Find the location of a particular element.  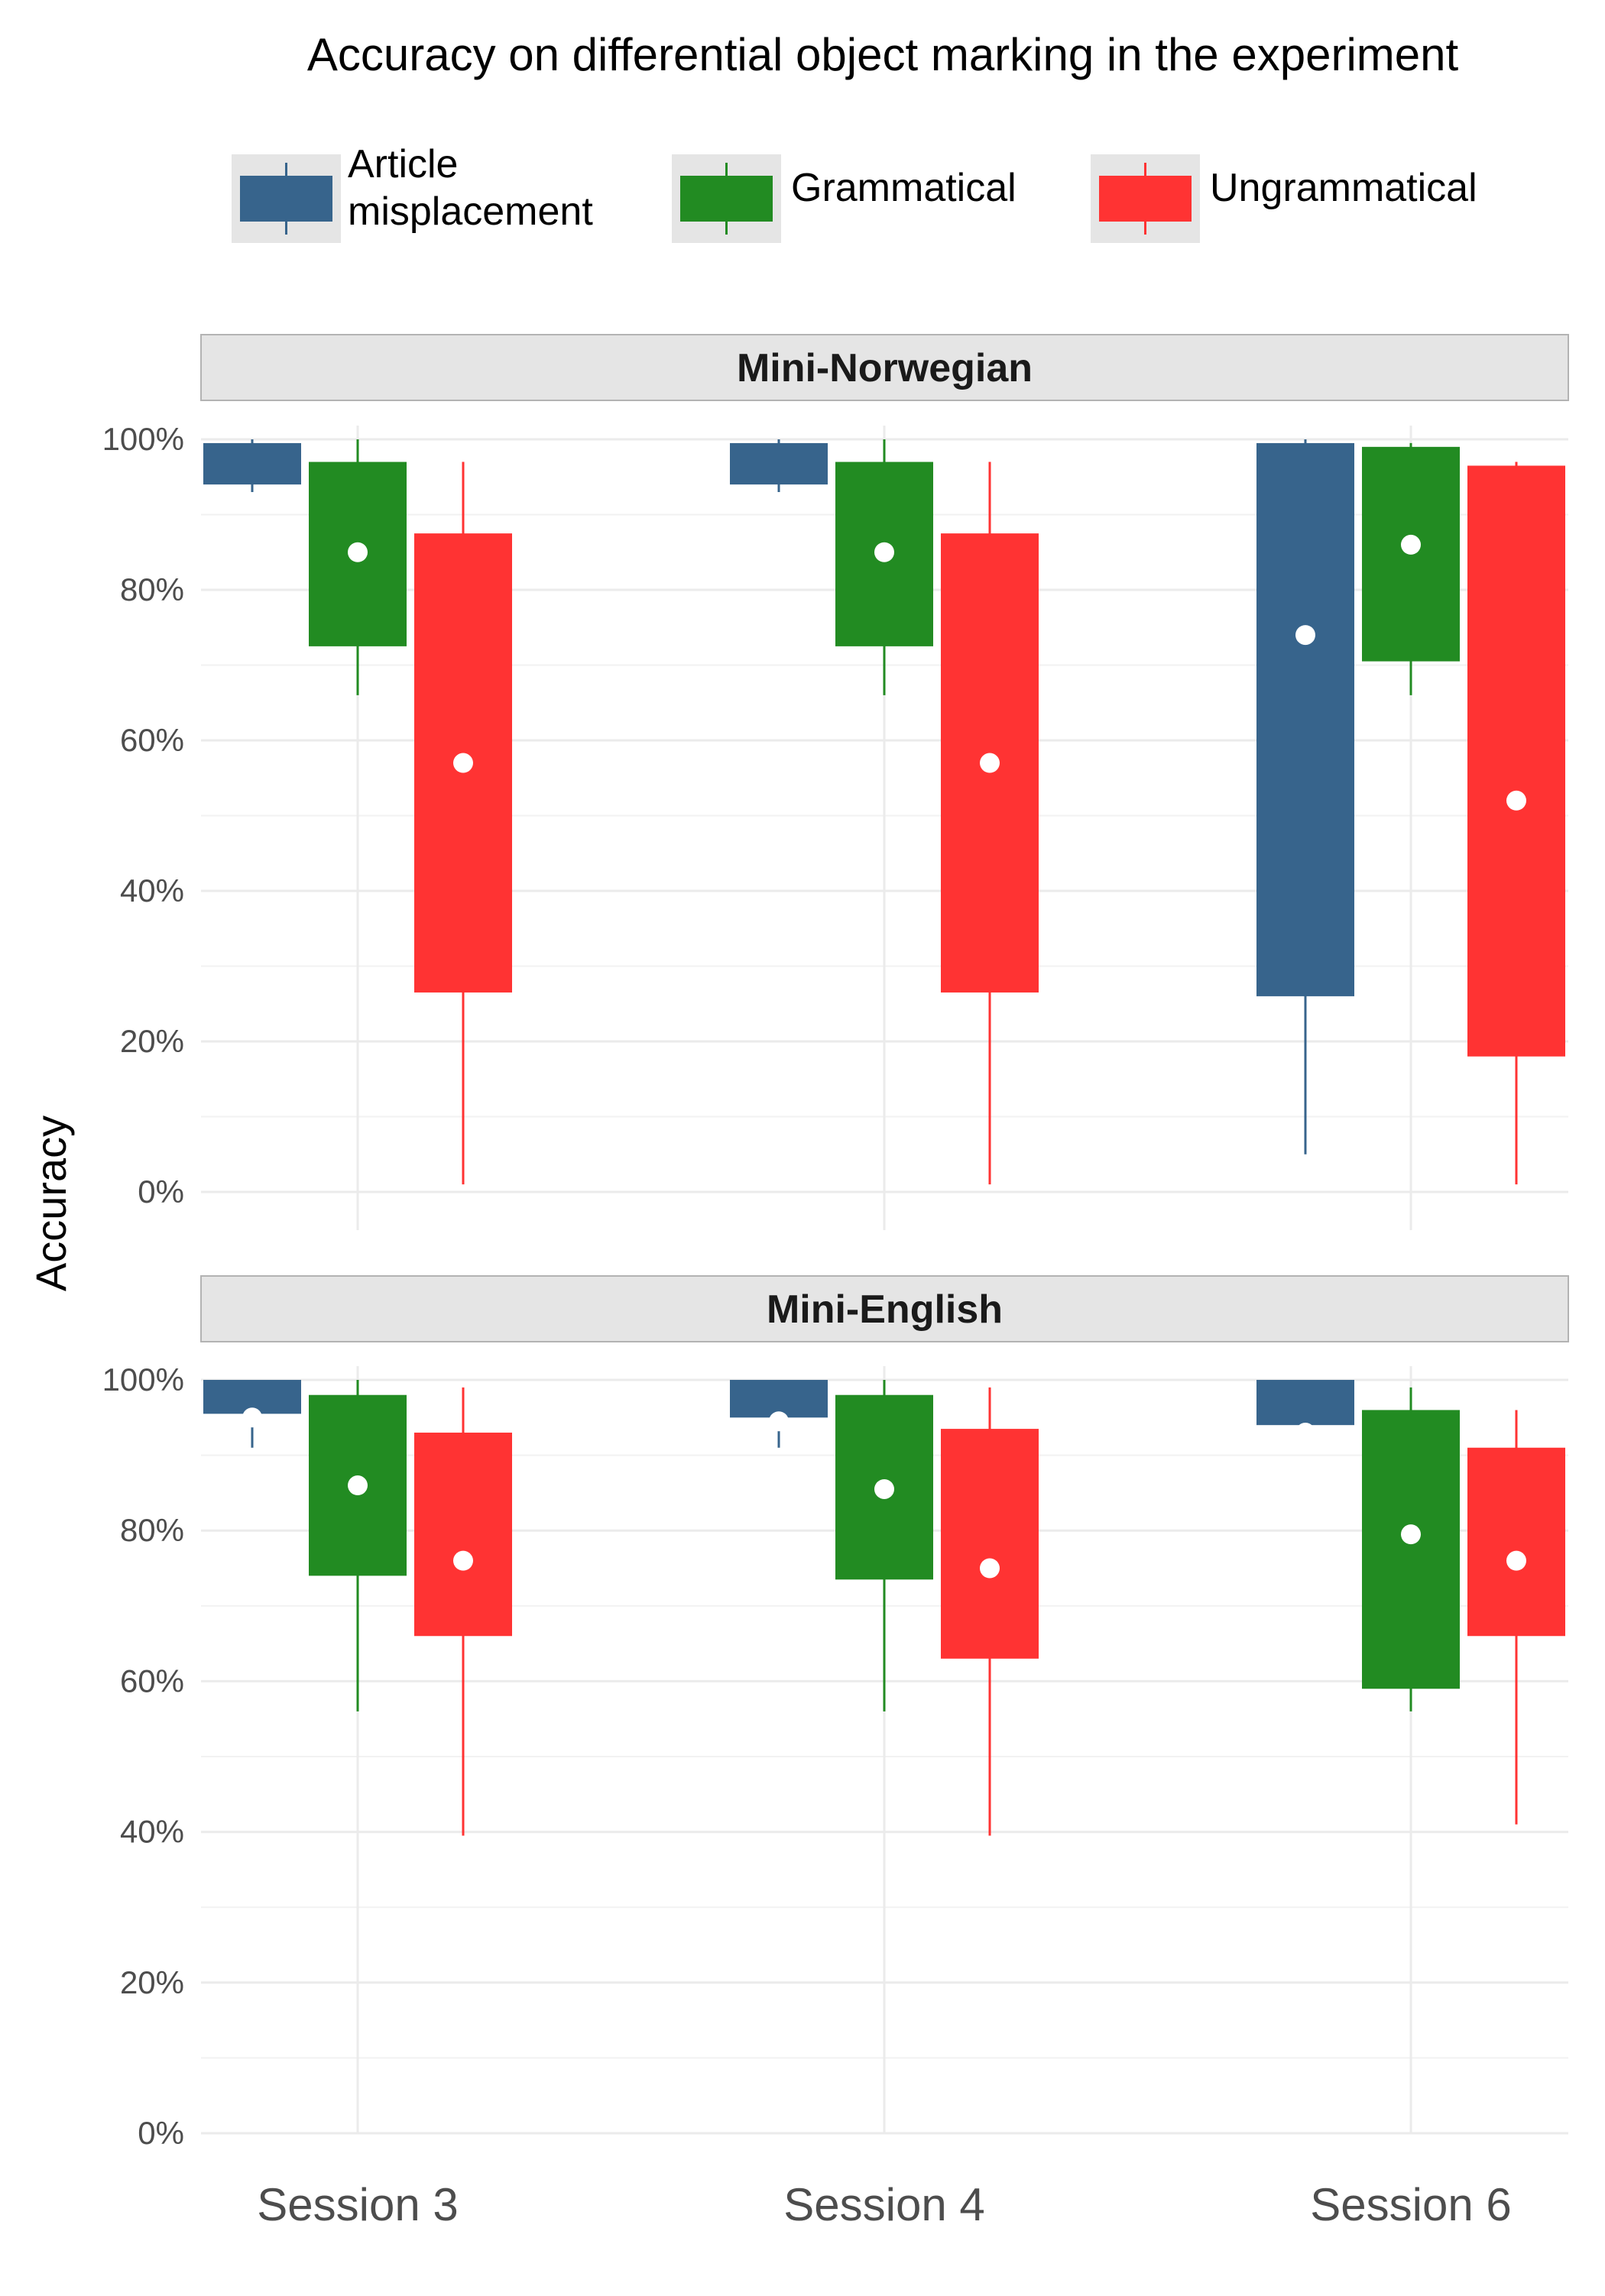

x-tick-label: Session 6 is located at coordinates (1411, 2205).